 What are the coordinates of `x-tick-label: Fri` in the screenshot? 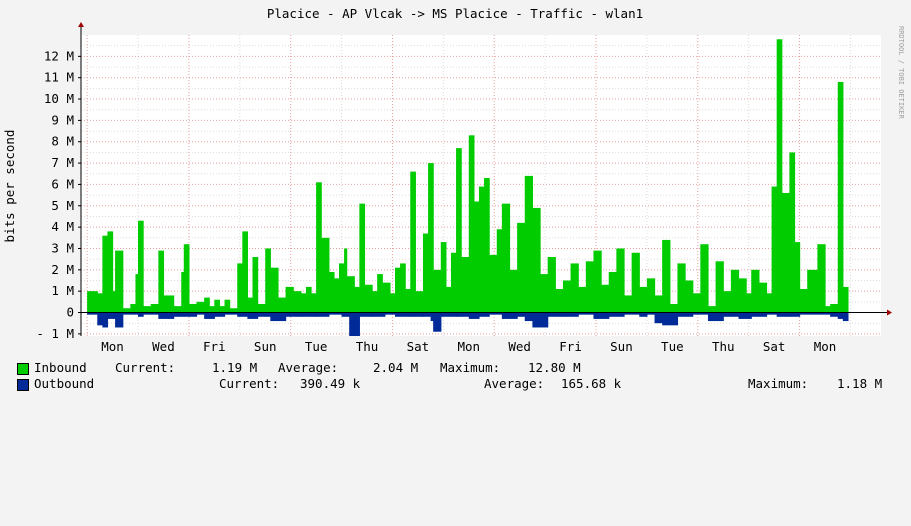 It's located at (570, 346).